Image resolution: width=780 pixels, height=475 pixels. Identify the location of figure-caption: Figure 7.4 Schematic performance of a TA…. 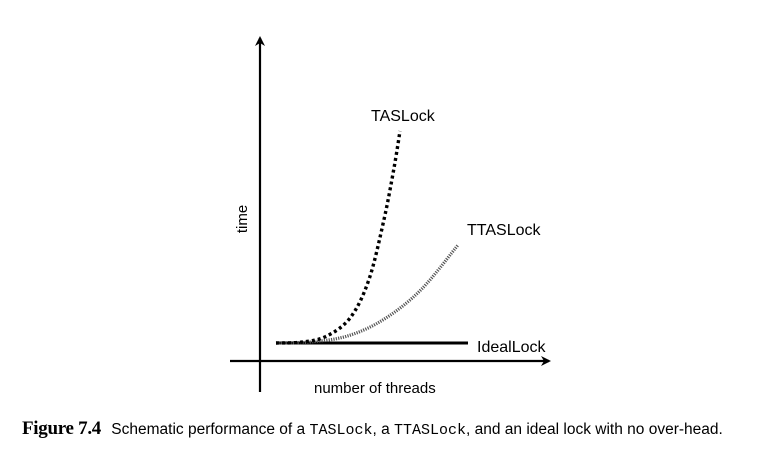
(394, 429).